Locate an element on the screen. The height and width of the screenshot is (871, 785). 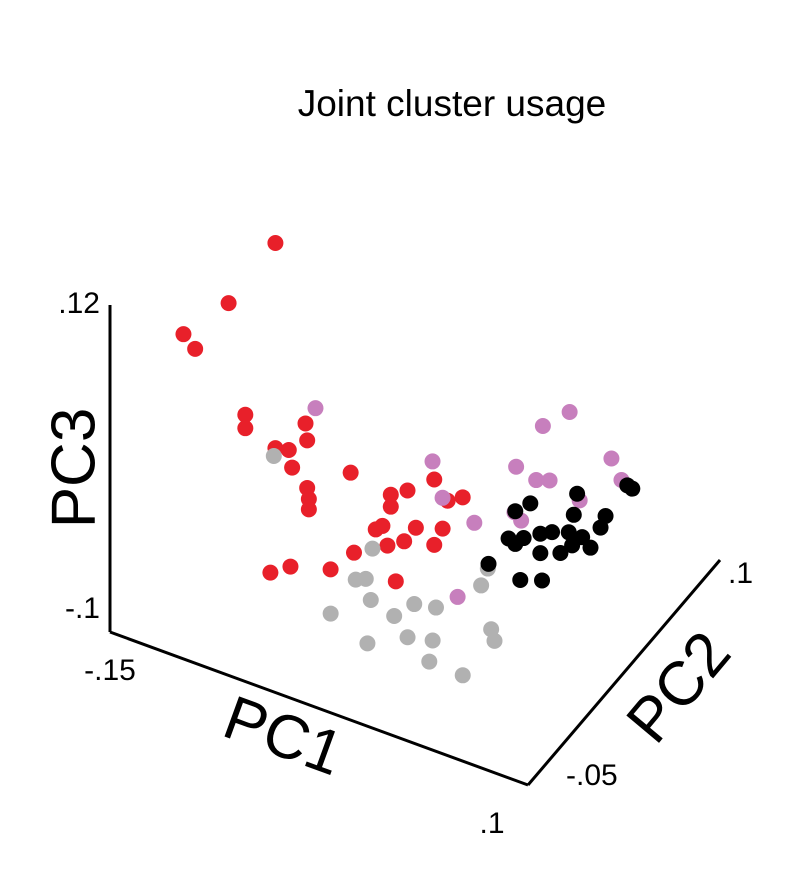
x-axis is located at coordinates (319, 708).